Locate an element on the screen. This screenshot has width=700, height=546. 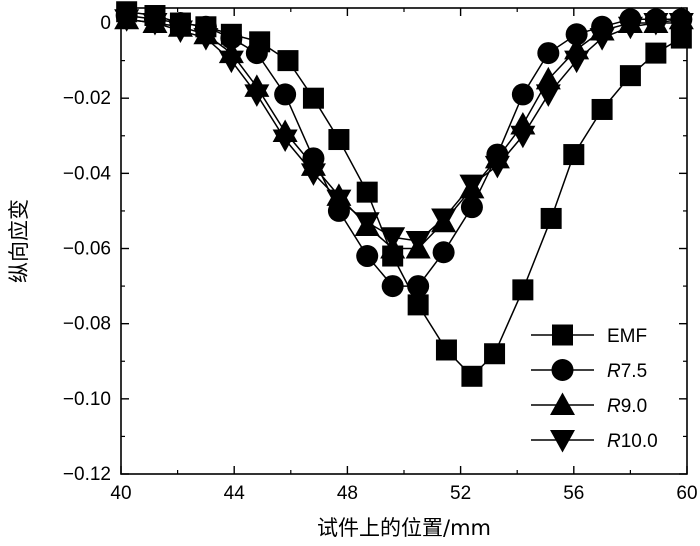
legend-entry: R7.5 is located at coordinates (589, 370).